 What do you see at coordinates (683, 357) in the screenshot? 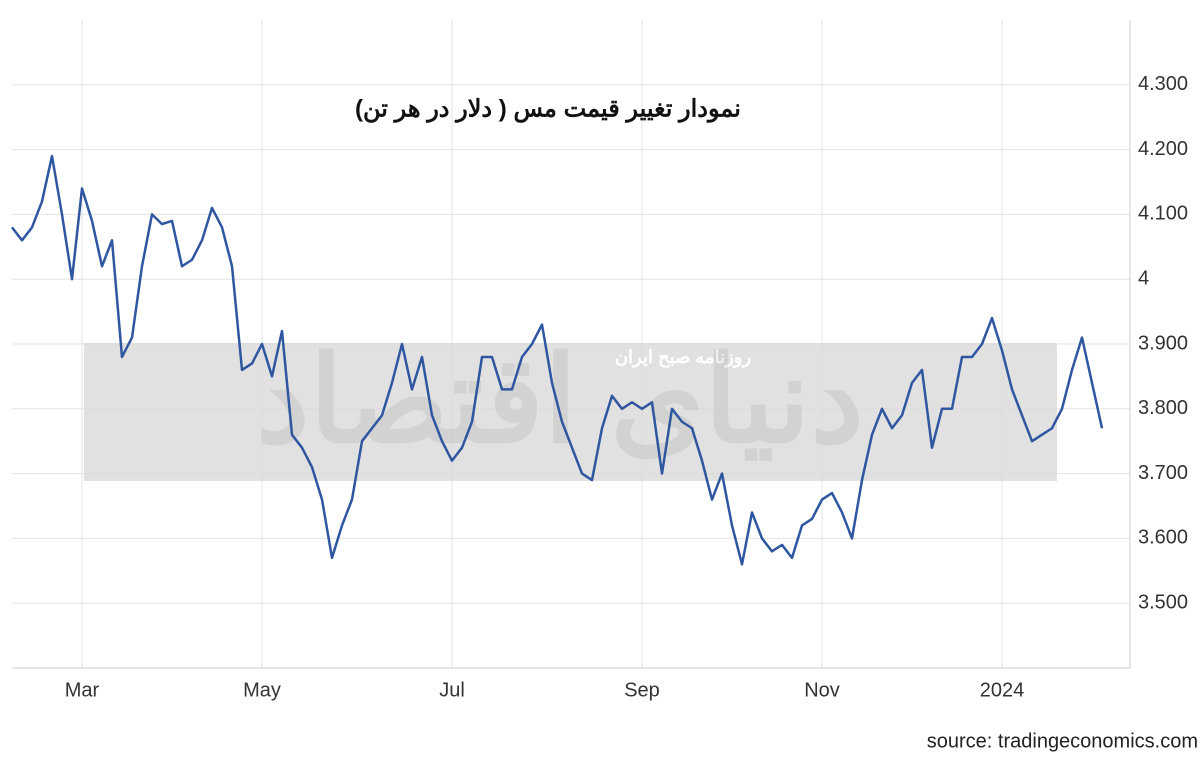
I see `watermark-text: روزنامه صبح ایران` at bounding box center [683, 357].